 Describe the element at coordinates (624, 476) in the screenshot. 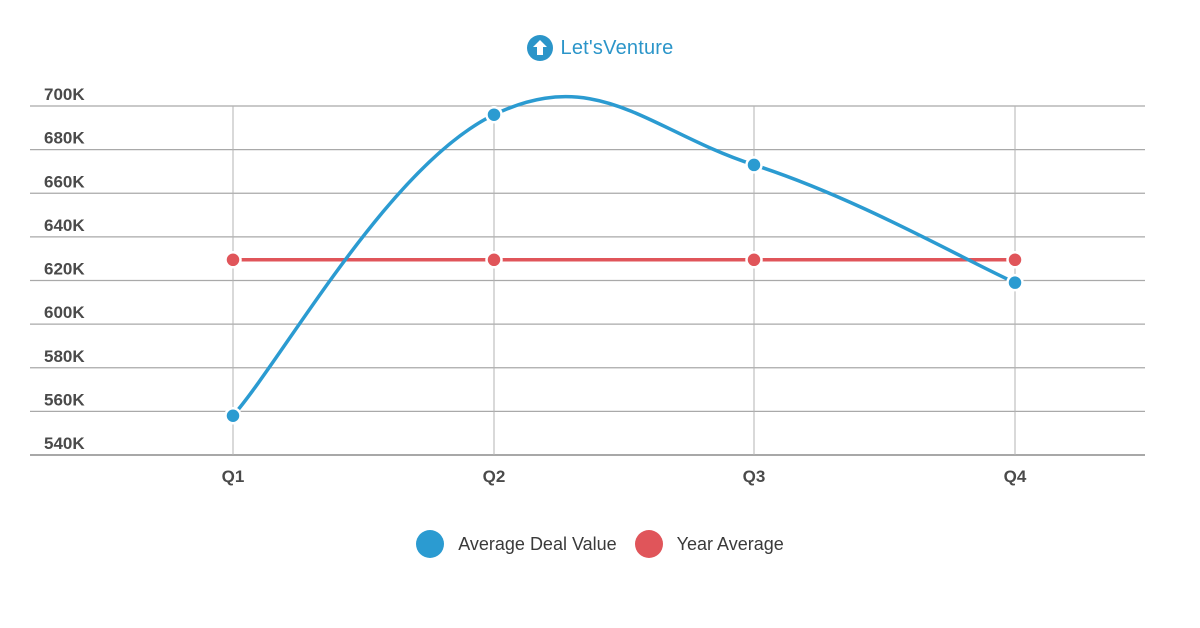

I see `x-axis: Q1 Q2 Q3 Q4` at that location.